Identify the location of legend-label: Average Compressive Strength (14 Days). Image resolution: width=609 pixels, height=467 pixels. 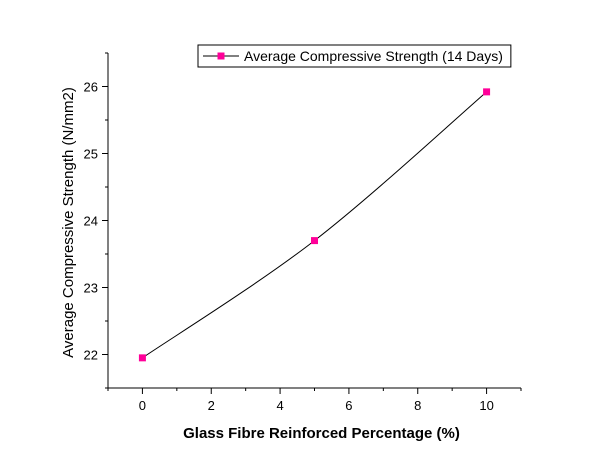
(373, 56).